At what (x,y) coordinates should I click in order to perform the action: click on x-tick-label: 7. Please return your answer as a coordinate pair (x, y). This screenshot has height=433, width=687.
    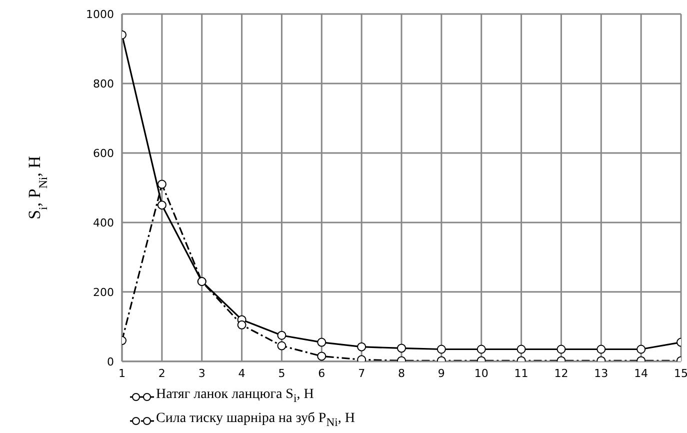
    Looking at the image, I should click on (362, 373).